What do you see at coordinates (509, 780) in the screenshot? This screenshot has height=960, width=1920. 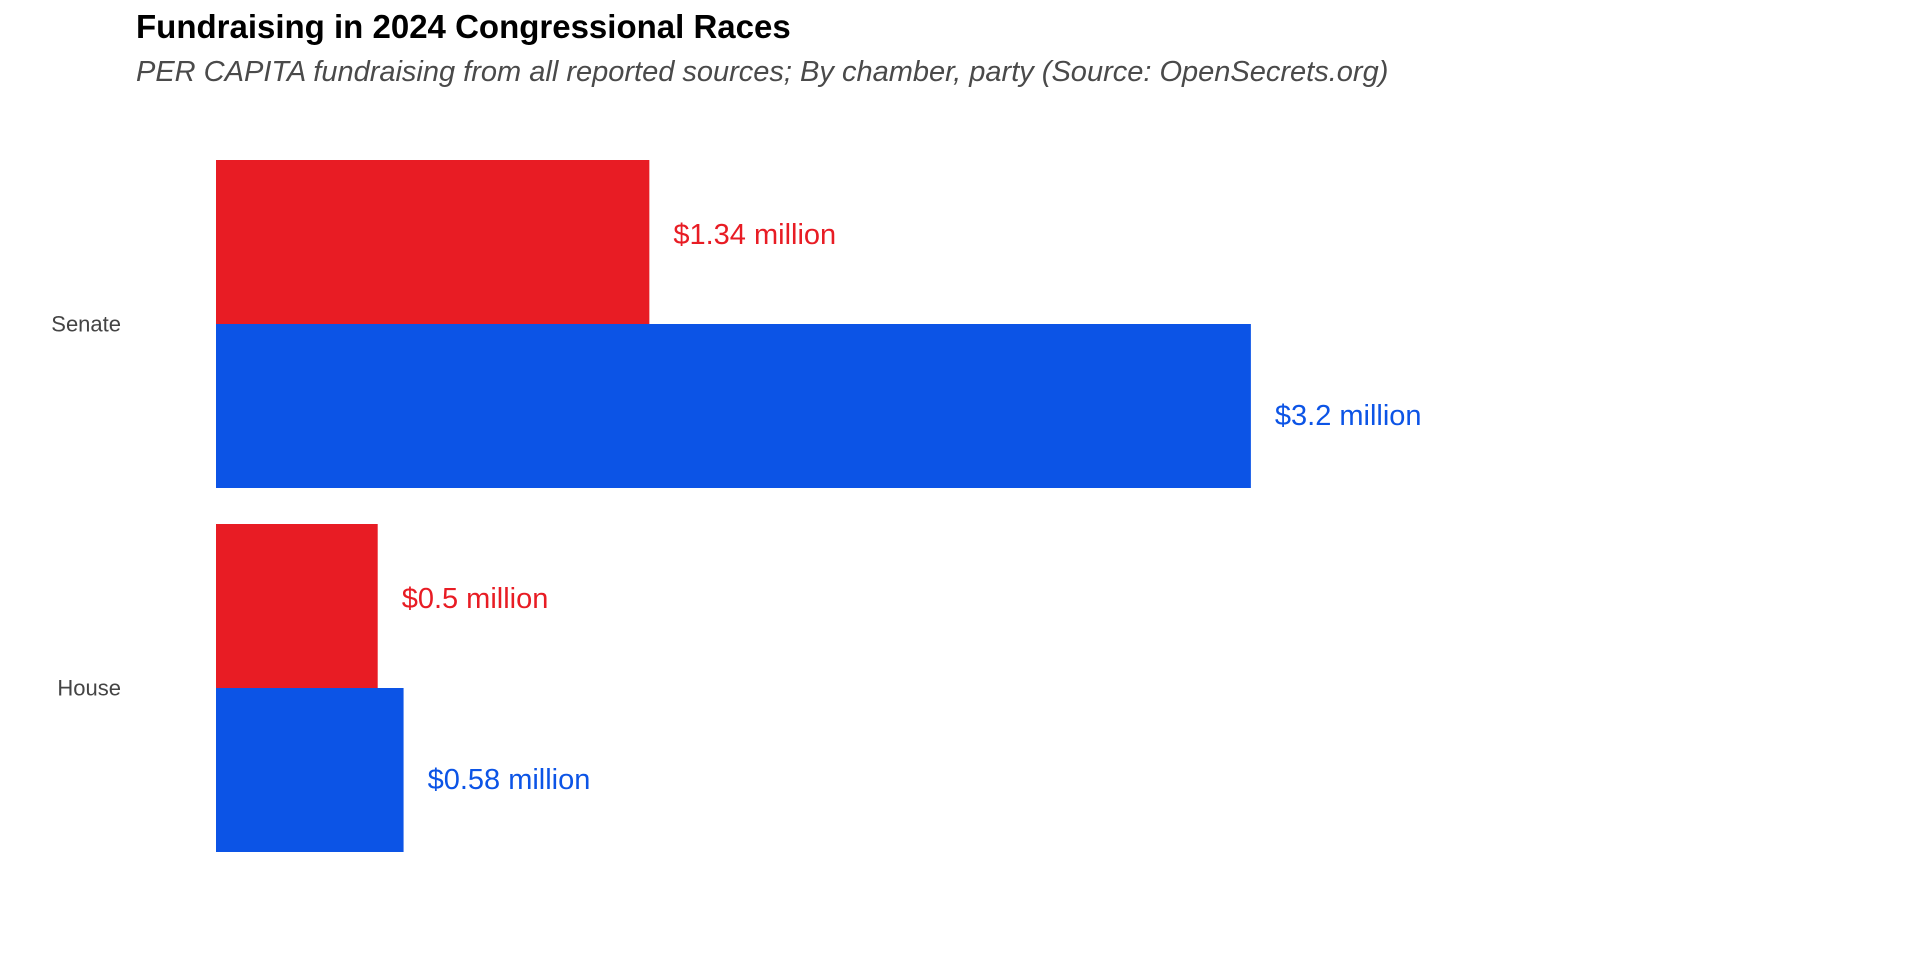 I see `data-label-house-series-2: $0.58 million` at bounding box center [509, 780].